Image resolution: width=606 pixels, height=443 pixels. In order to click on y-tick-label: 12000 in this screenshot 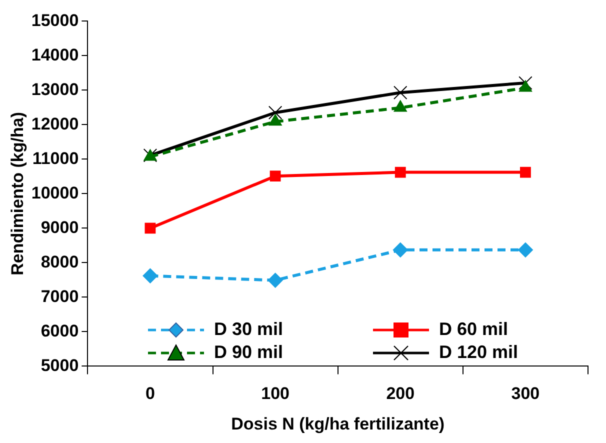, I will do `click(55, 124)`.